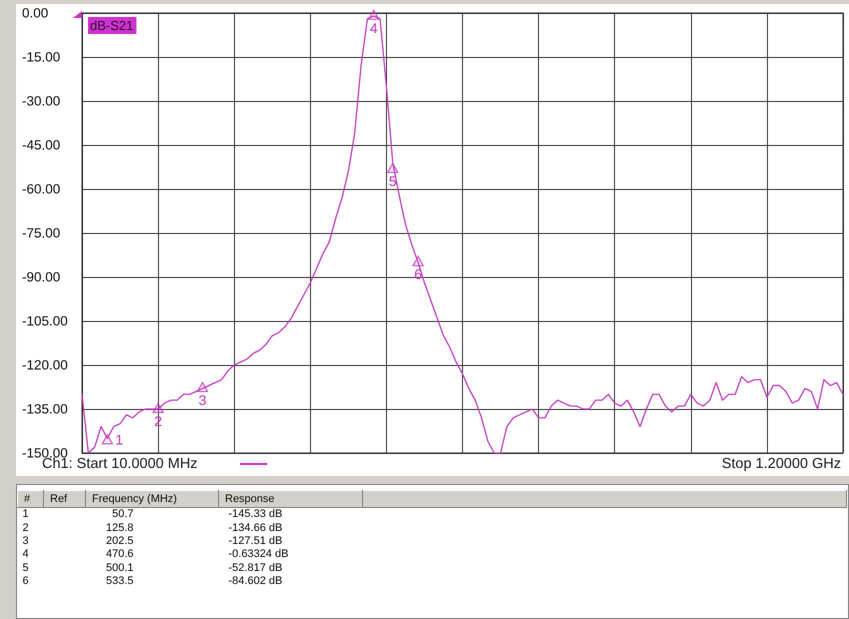  Describe the element at coordinates (25, 540) in the screenshot. I see `text: 3` at that location.